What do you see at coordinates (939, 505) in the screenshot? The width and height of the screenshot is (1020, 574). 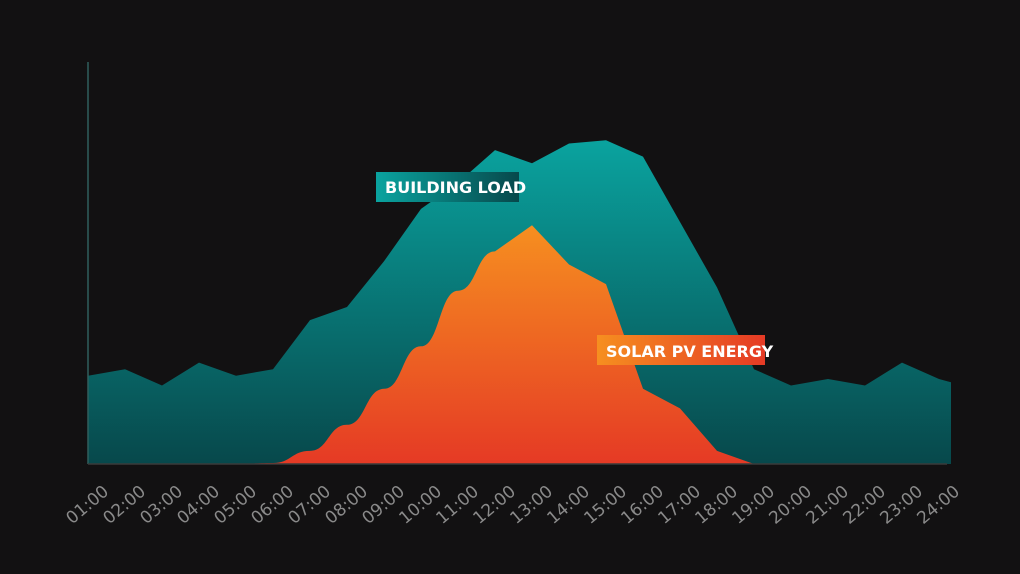 I see `x-tick-label: 24:00` at bounding box center [939, 505].